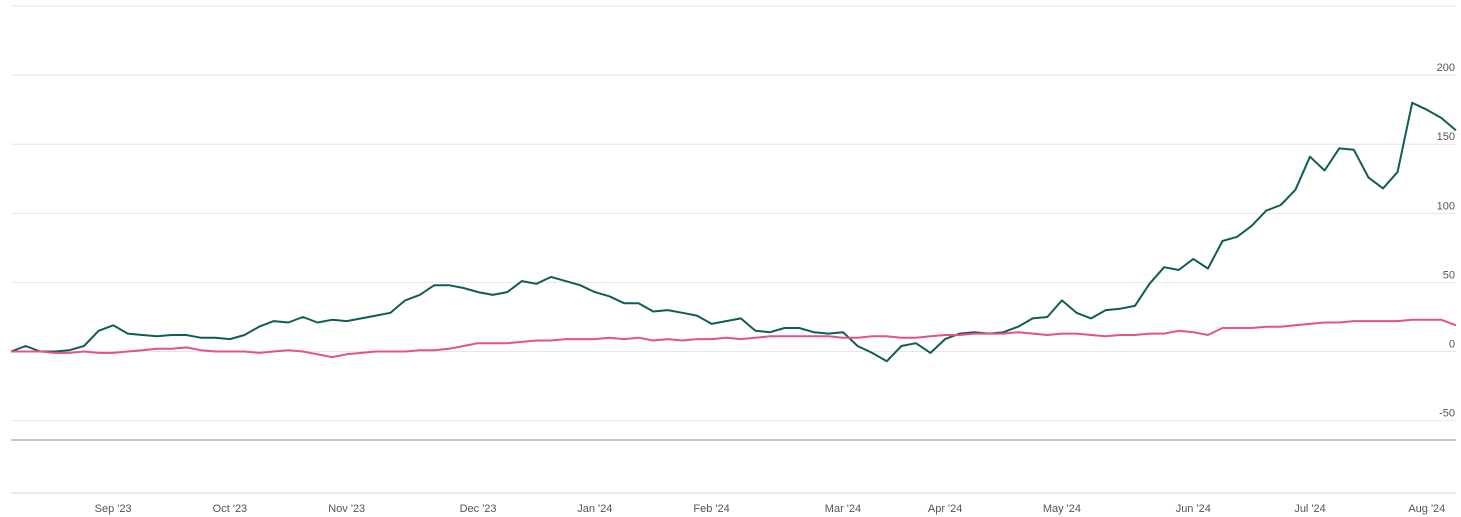 The image size is (1461, 517). Describe the element at coordinates (1446, 206) in the screenshot. I see `y-tick-label: 100` at that location.